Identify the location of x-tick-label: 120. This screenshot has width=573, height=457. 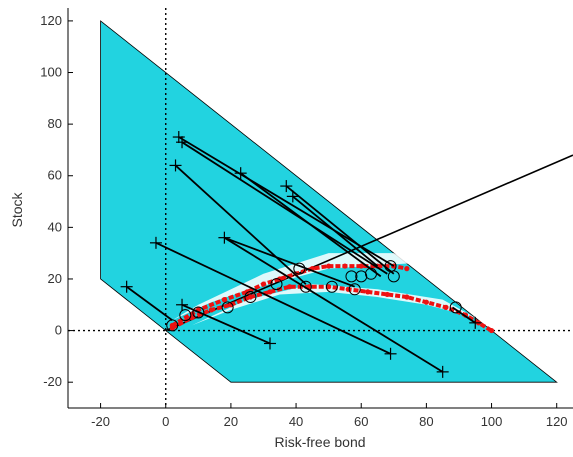
(557, 421).